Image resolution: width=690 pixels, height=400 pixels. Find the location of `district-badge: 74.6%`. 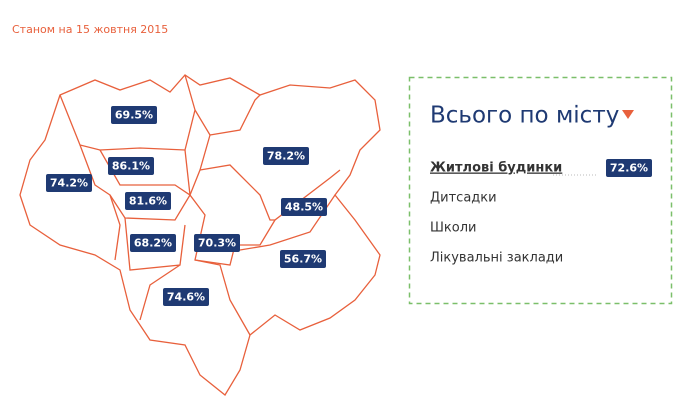

district-badge: 74.6% is located at coordinates (186, 297).